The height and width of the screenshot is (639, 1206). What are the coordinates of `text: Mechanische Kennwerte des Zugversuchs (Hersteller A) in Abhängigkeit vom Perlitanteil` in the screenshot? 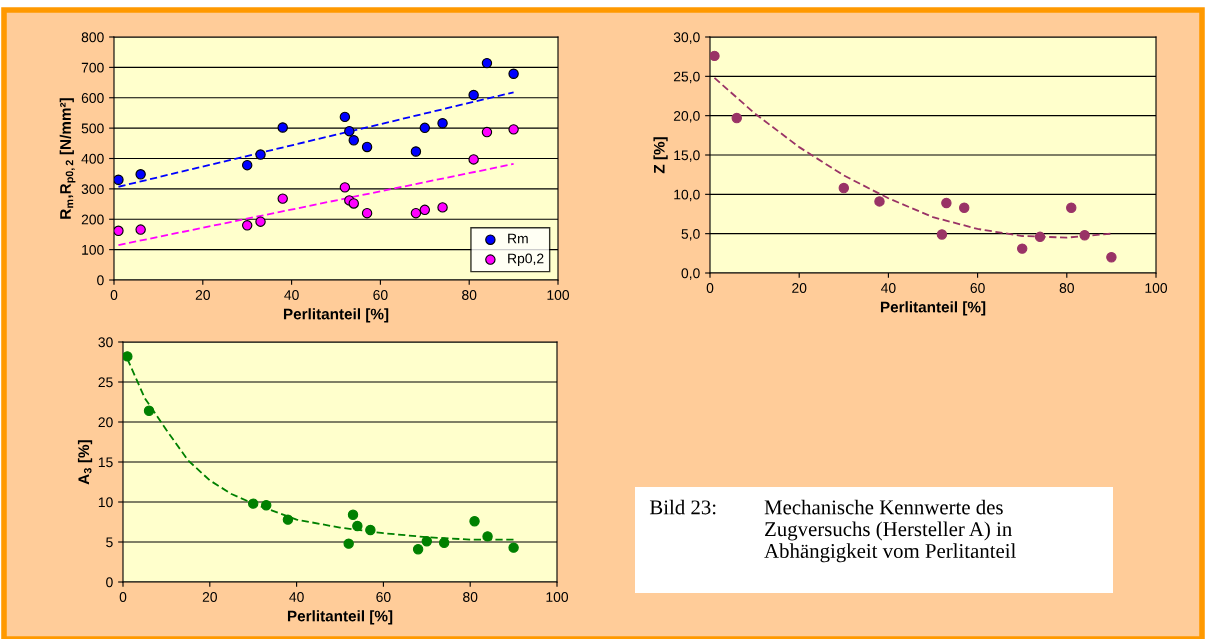 It's located at (890, 531).